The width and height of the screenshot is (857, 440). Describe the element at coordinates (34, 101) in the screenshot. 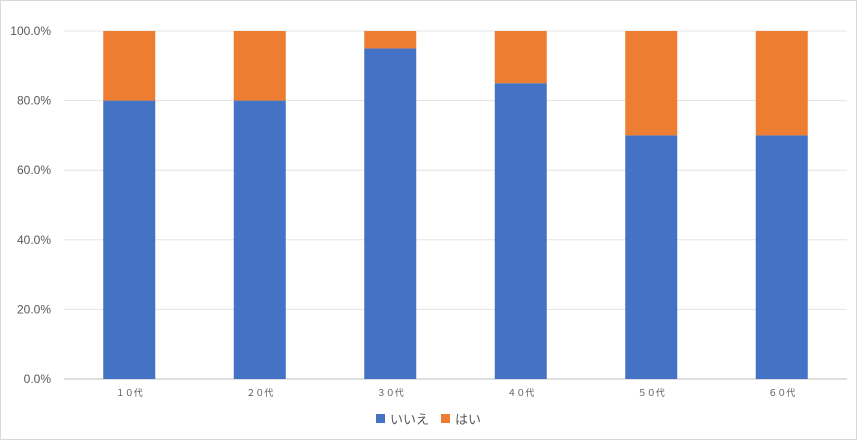

I see `y-tick-label: 80.0%` at that location.